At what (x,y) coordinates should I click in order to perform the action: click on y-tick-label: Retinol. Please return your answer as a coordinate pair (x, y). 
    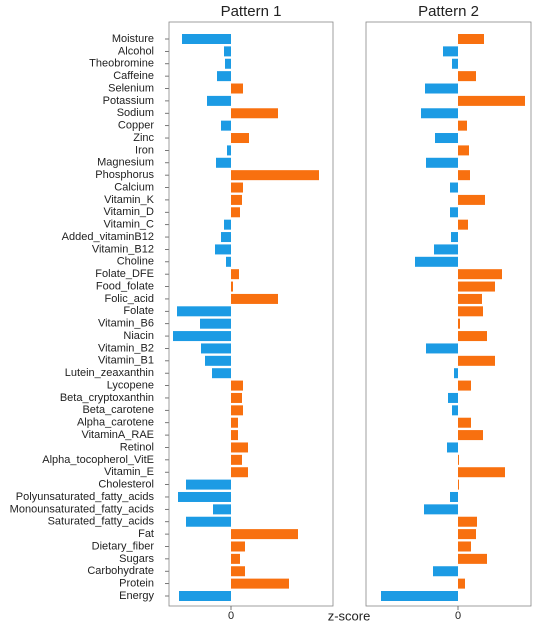
    Looking at the image, I should click on (137, 447).